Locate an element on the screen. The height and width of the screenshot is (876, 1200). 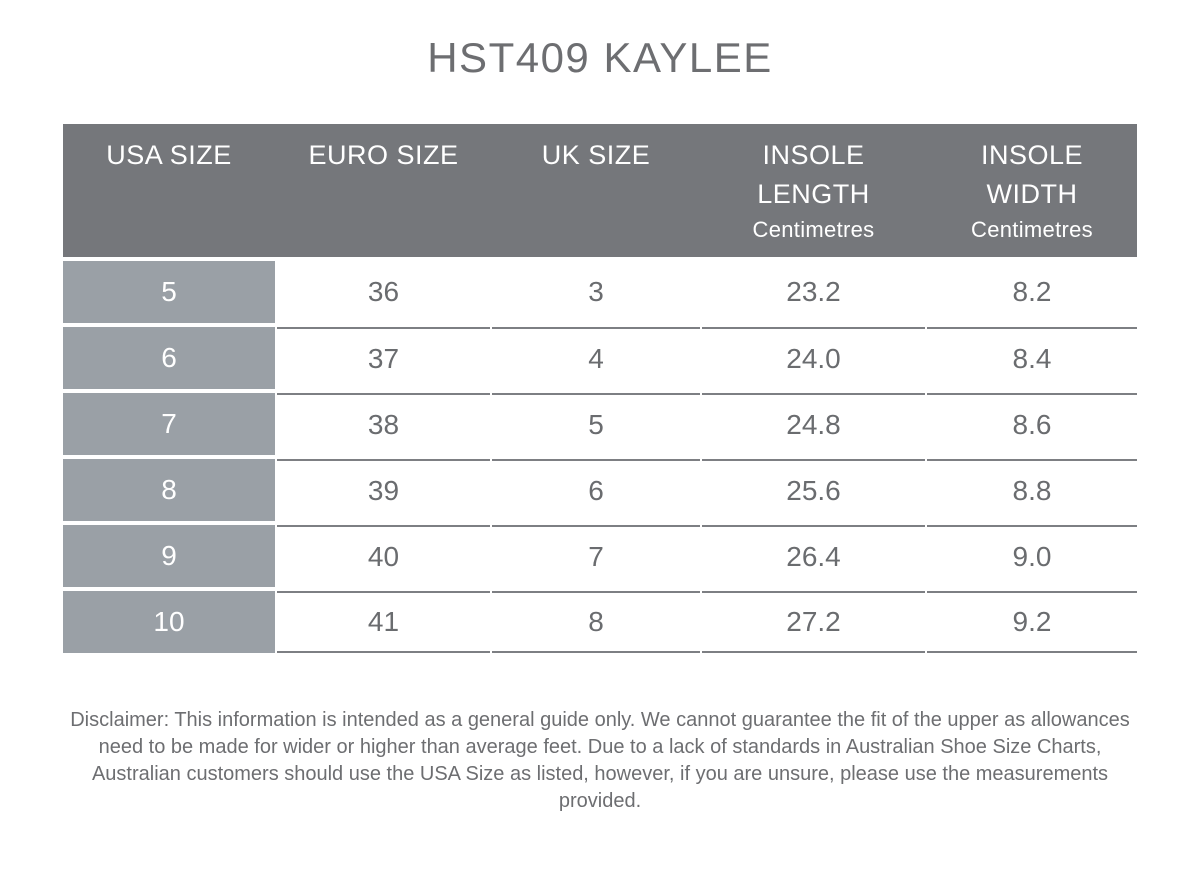
table-cell-euro-size: 37 is located at coordinates (383, 358).